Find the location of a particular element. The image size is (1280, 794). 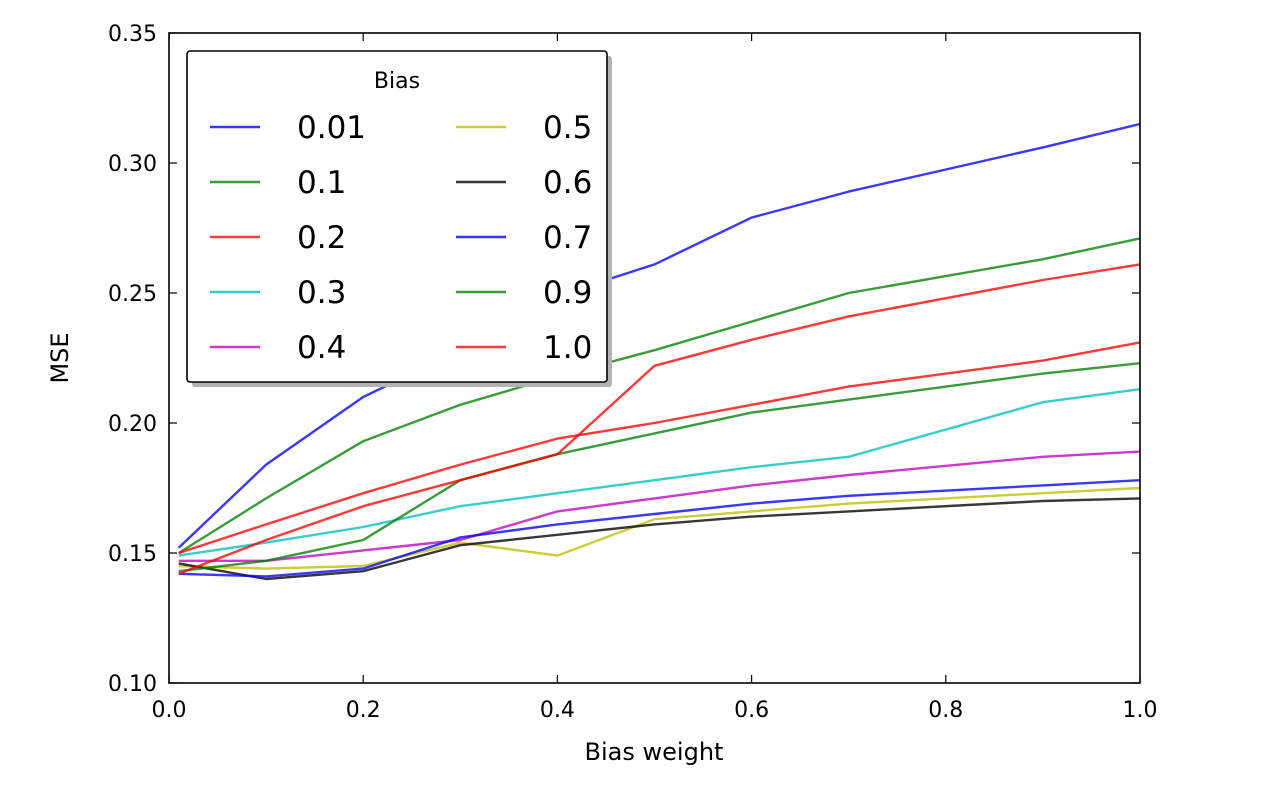

x-tick-label: 0.2 is located at coordinates (363, 710).